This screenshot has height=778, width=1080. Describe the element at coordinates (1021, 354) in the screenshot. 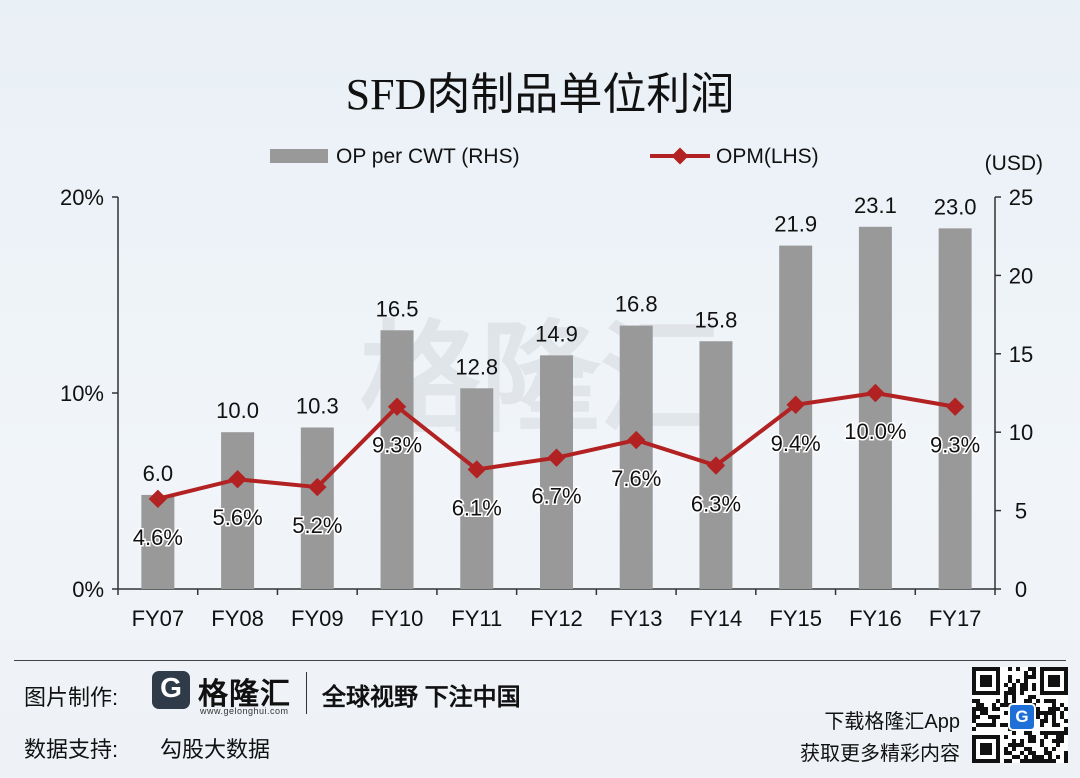

I see `right-tick-label: 15` at that location.